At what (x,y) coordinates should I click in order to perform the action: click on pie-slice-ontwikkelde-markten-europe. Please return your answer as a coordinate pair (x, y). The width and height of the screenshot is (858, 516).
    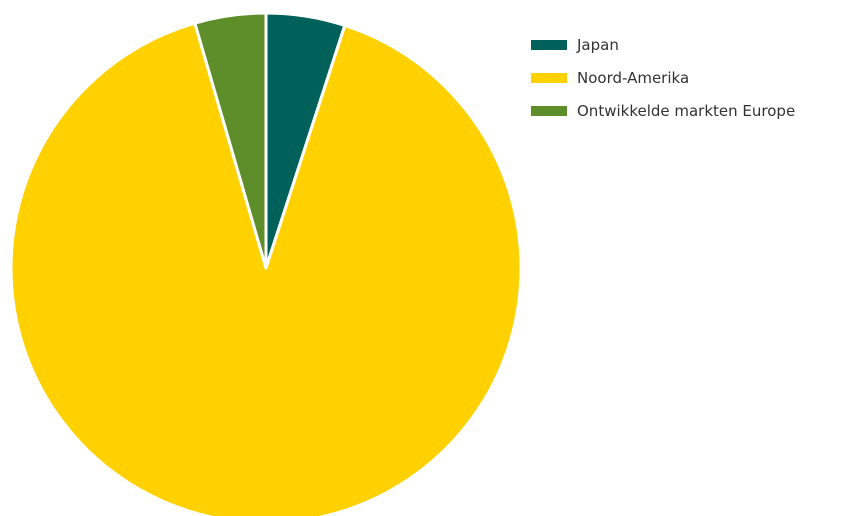
    Looking at the image, I should click on (230, 140).